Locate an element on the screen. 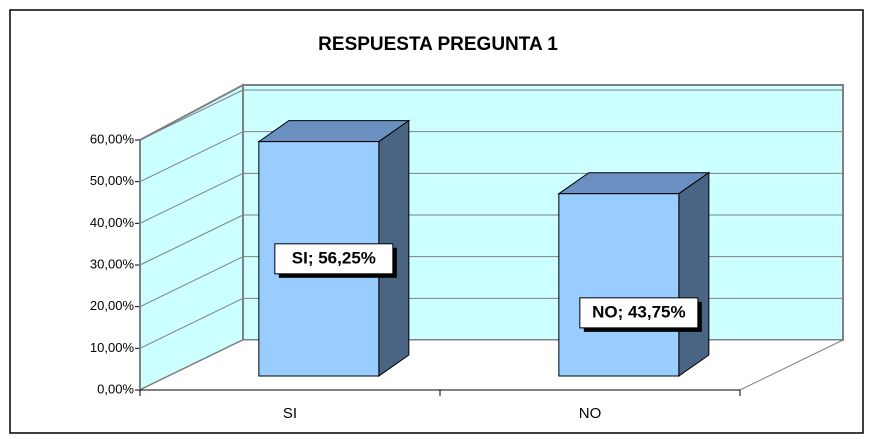  x-tick-label: SI is located at coordinates (290, 413).